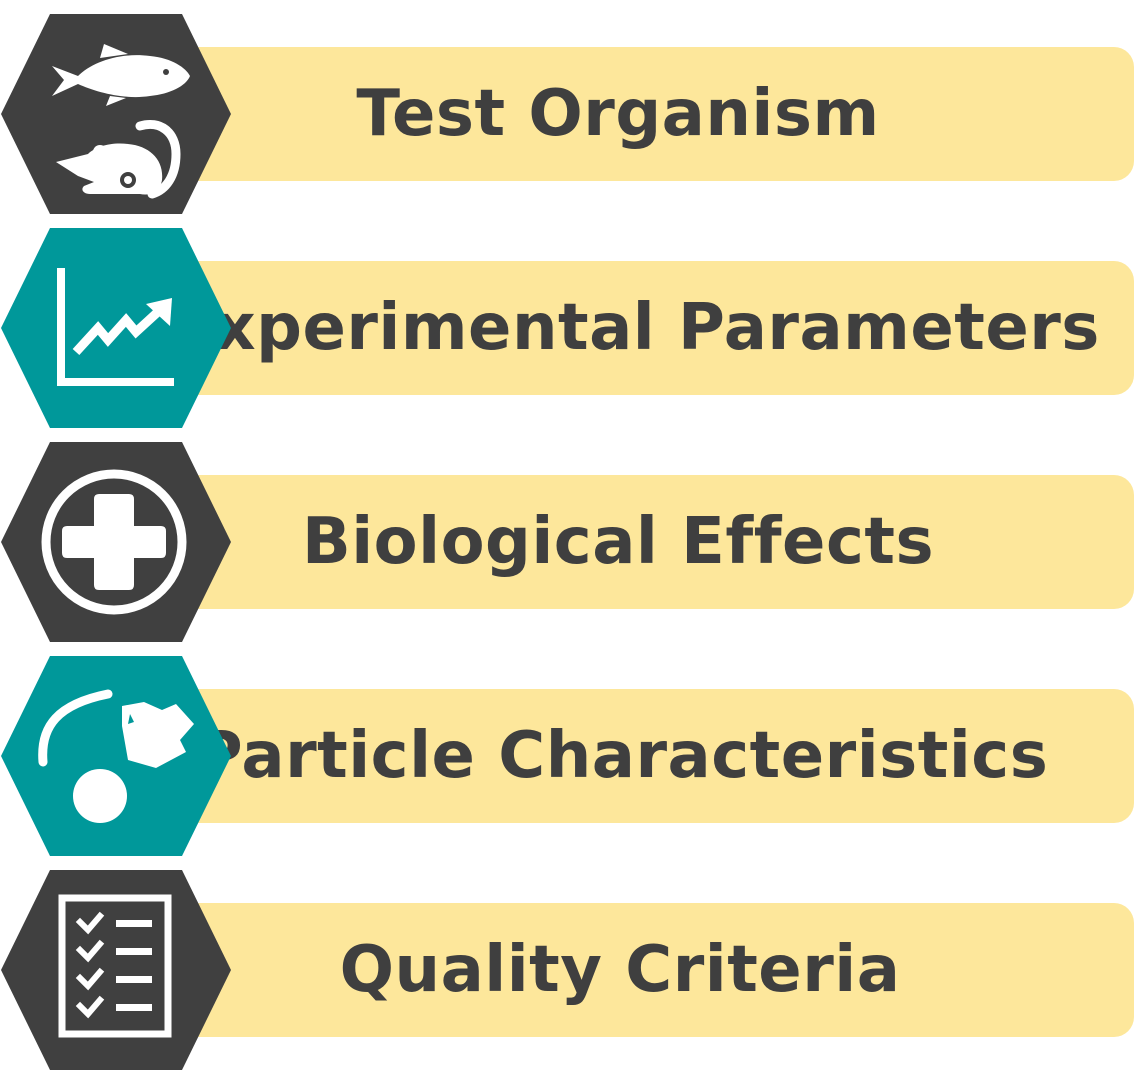 The width and height of the screenshot is (1134, 1070). What do you see at coordinates (618, 114) in the screenshot?
I see `category-label: Test Organism` at bounding box center [618, 114].